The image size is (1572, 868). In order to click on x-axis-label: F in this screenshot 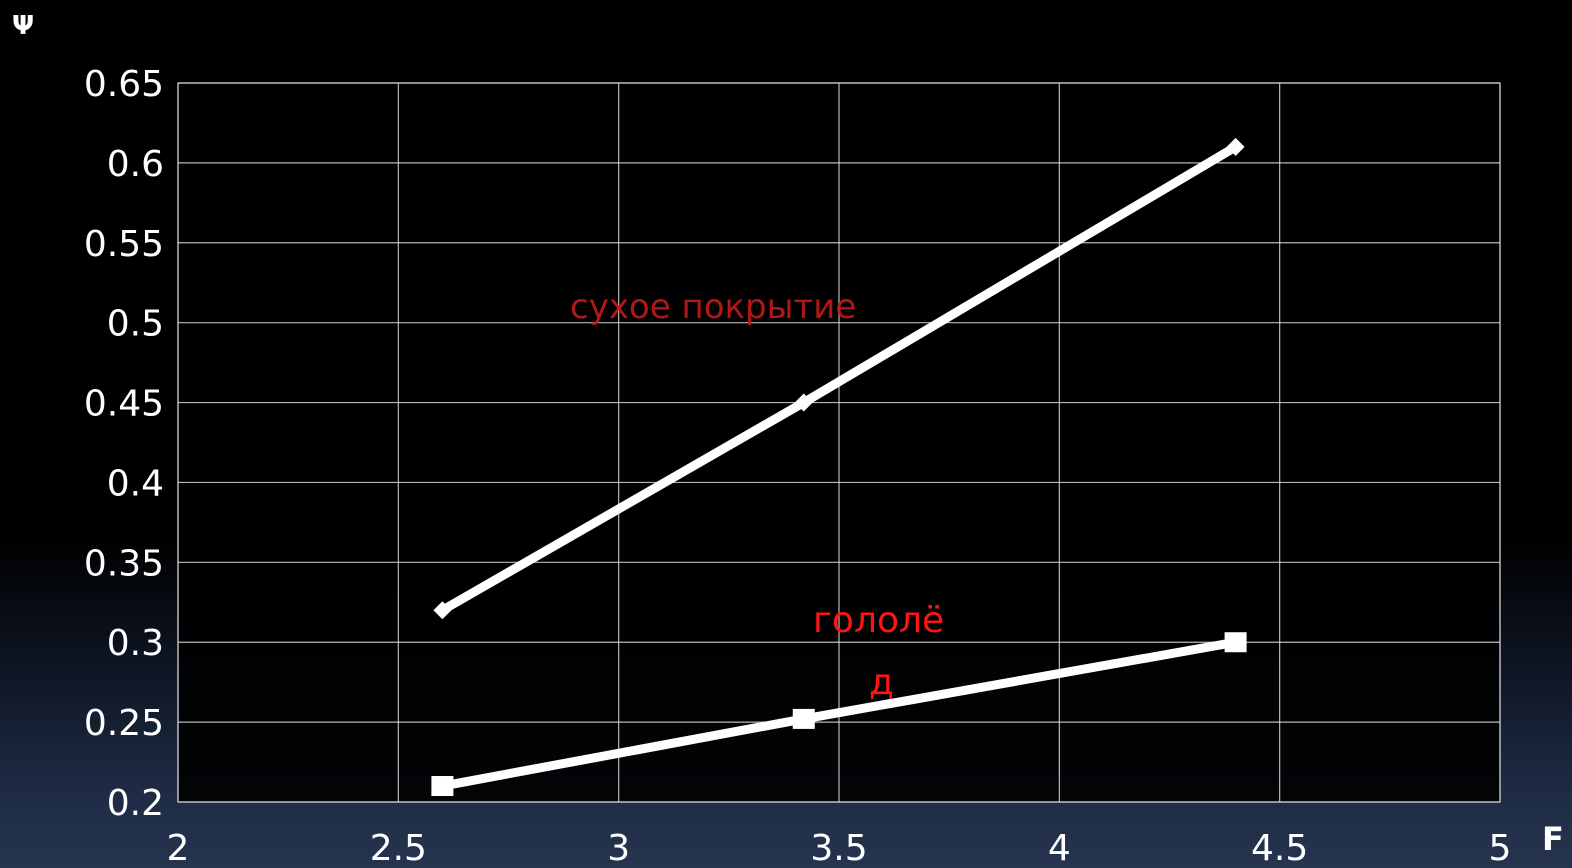, I will do `click(1553, 839)`.